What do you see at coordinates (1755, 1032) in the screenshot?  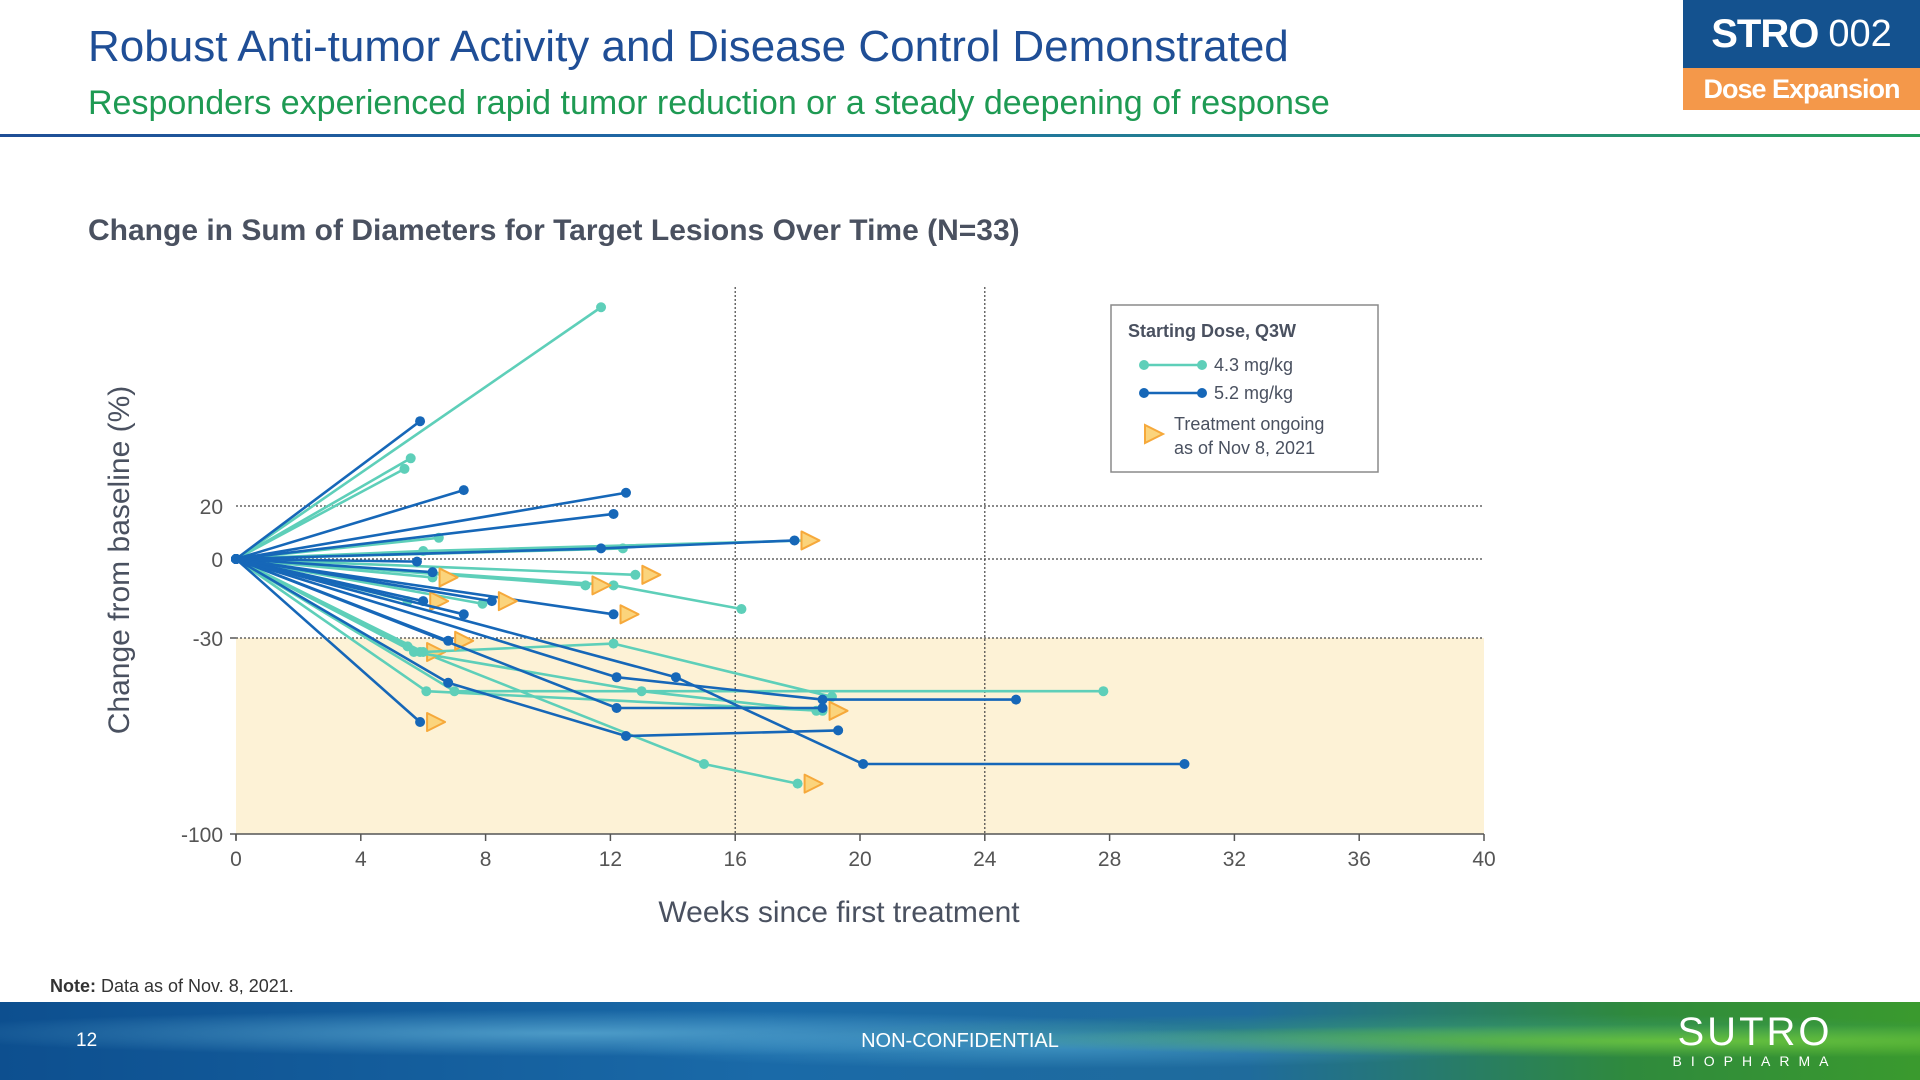 I see `logo-wordmark: SUTRO` at bounding box center [1755, 1032].